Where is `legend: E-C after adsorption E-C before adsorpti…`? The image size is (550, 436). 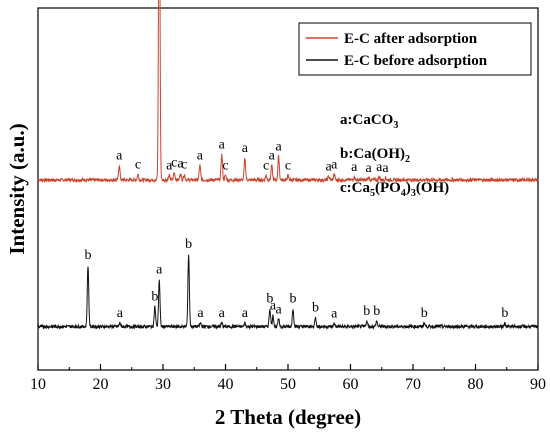
legend: E-C after adsorption E-C before adsorpti… is located at coordinates (415, 49).